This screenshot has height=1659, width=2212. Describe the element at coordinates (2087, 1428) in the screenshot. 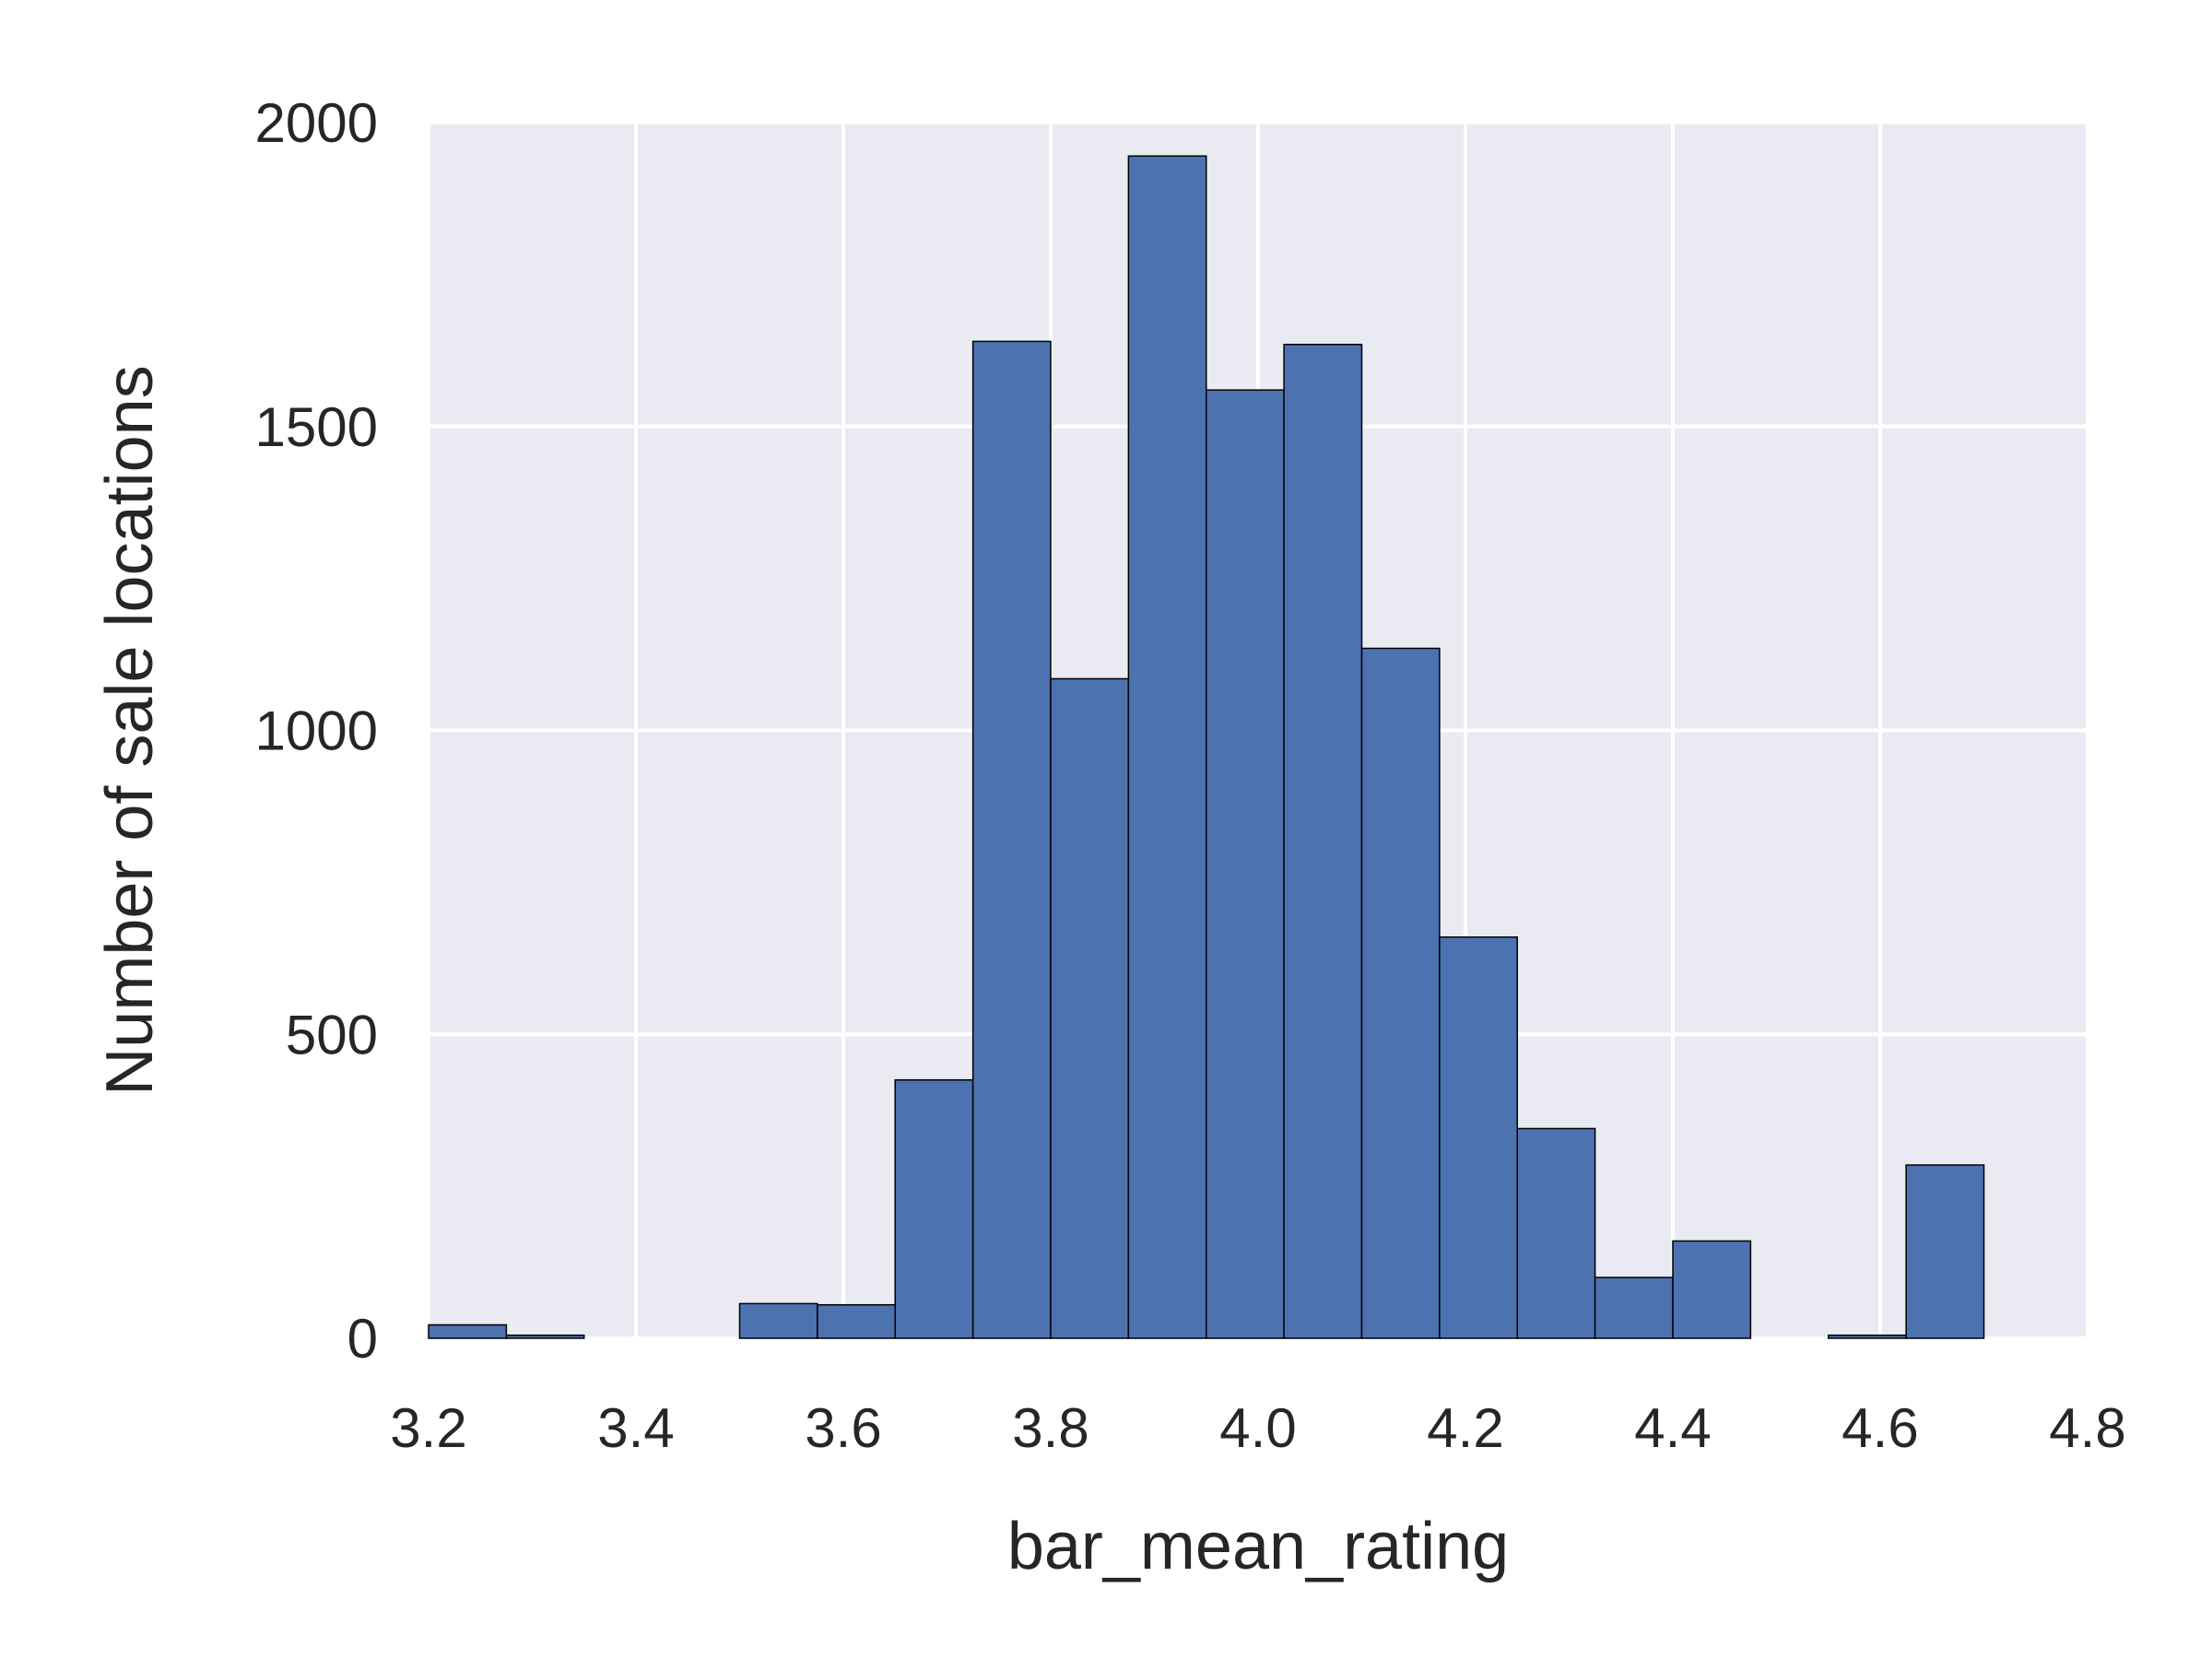

I see `x-tick-label: 4.8` at that location.